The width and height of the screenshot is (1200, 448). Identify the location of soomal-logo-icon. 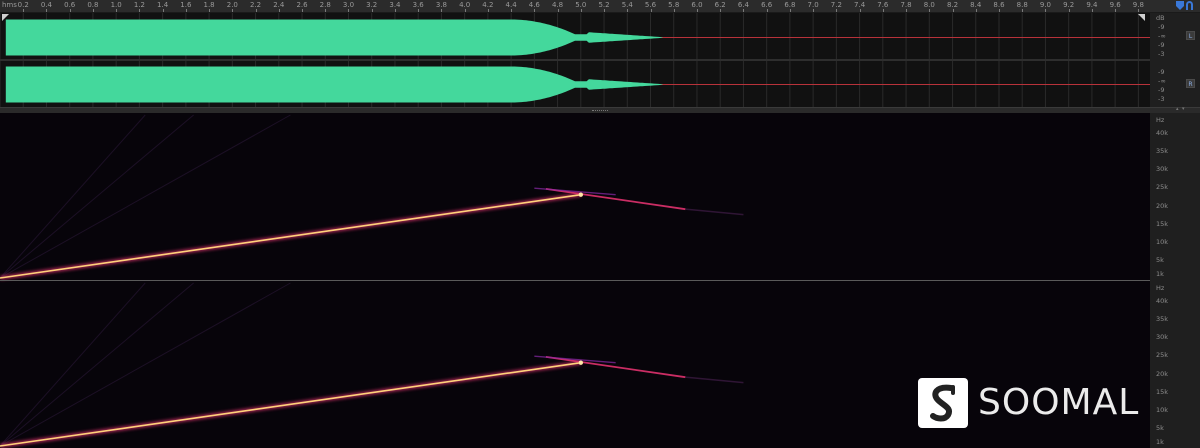
(943, 403).